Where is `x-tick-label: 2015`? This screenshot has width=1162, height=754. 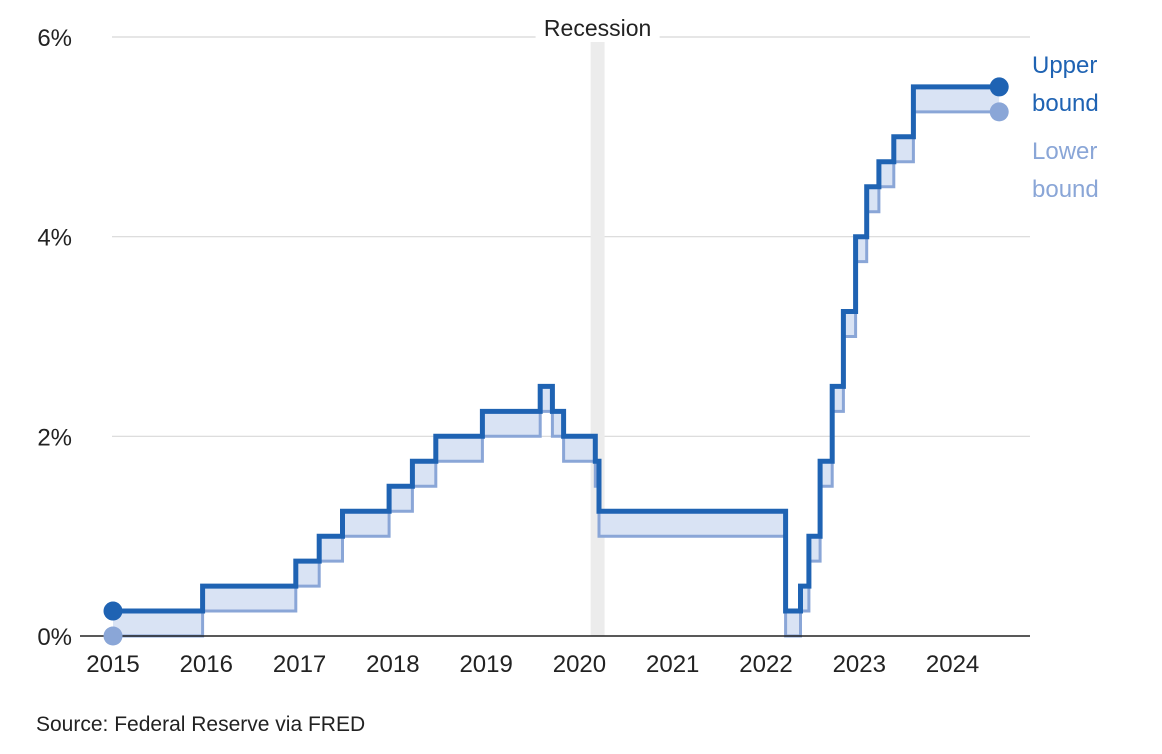
x-tick-label: 2015 is located at coordinates (112, 664).